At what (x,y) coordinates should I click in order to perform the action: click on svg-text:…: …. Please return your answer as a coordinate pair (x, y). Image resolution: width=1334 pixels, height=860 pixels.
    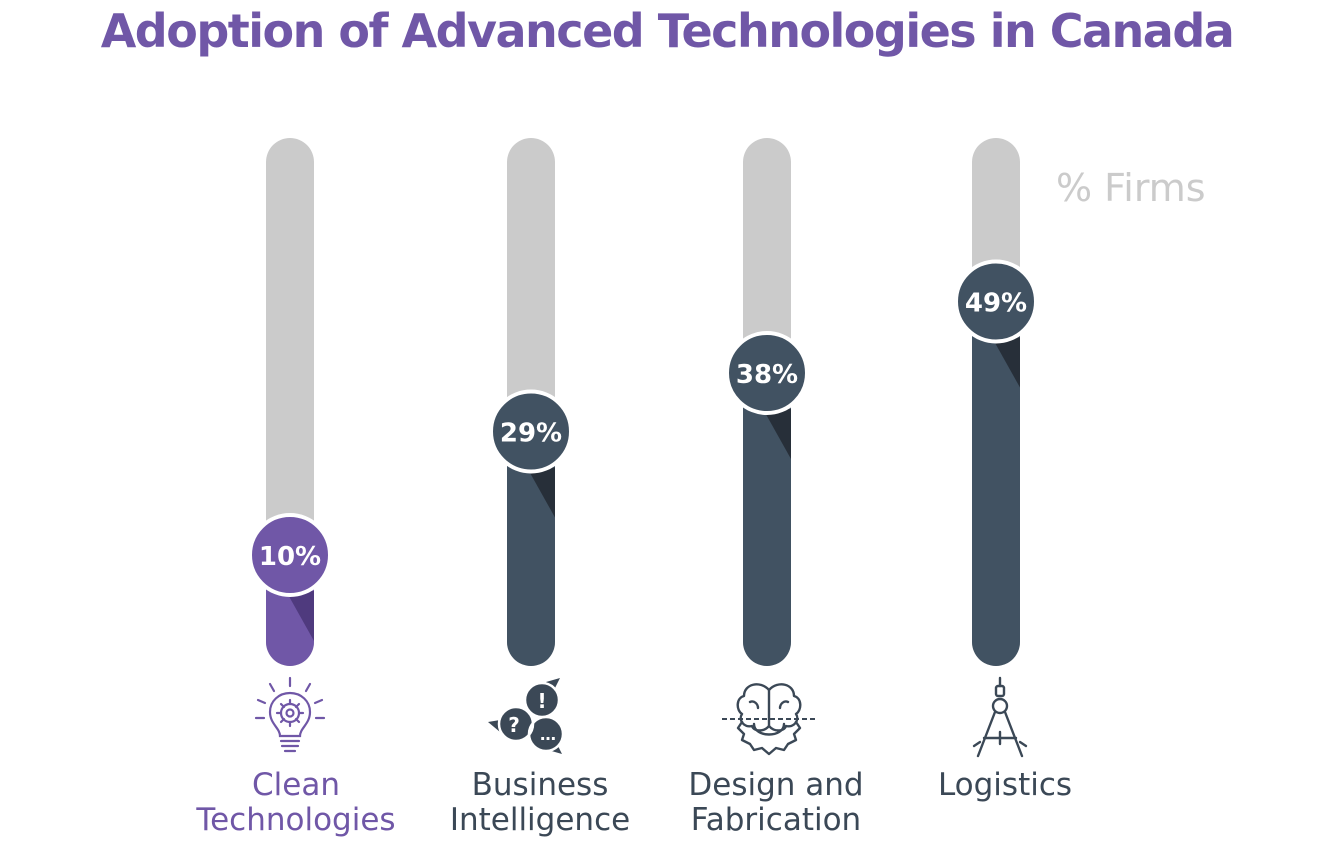
    Looking at the image, I should click on (548, 734).